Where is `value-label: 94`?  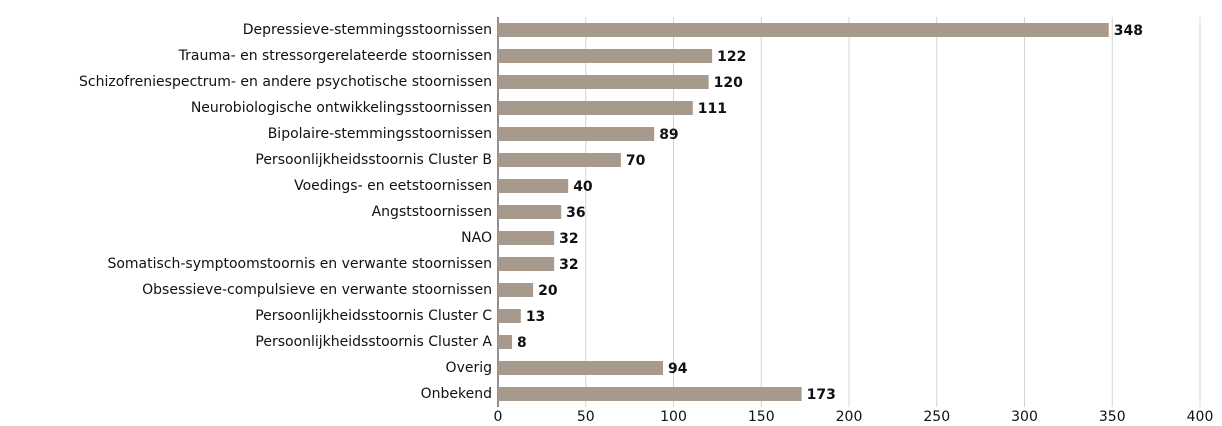 value-label: 94 is located at coordinates (678, 369).